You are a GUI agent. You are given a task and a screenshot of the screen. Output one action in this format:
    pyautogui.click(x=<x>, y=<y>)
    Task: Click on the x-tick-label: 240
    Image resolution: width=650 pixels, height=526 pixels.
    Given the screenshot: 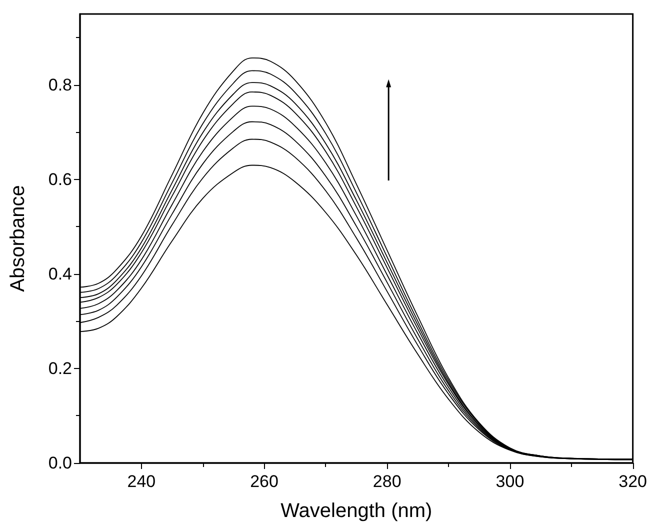 What is the action you would take?
    pyautogui.click(x=141, y=481)
    